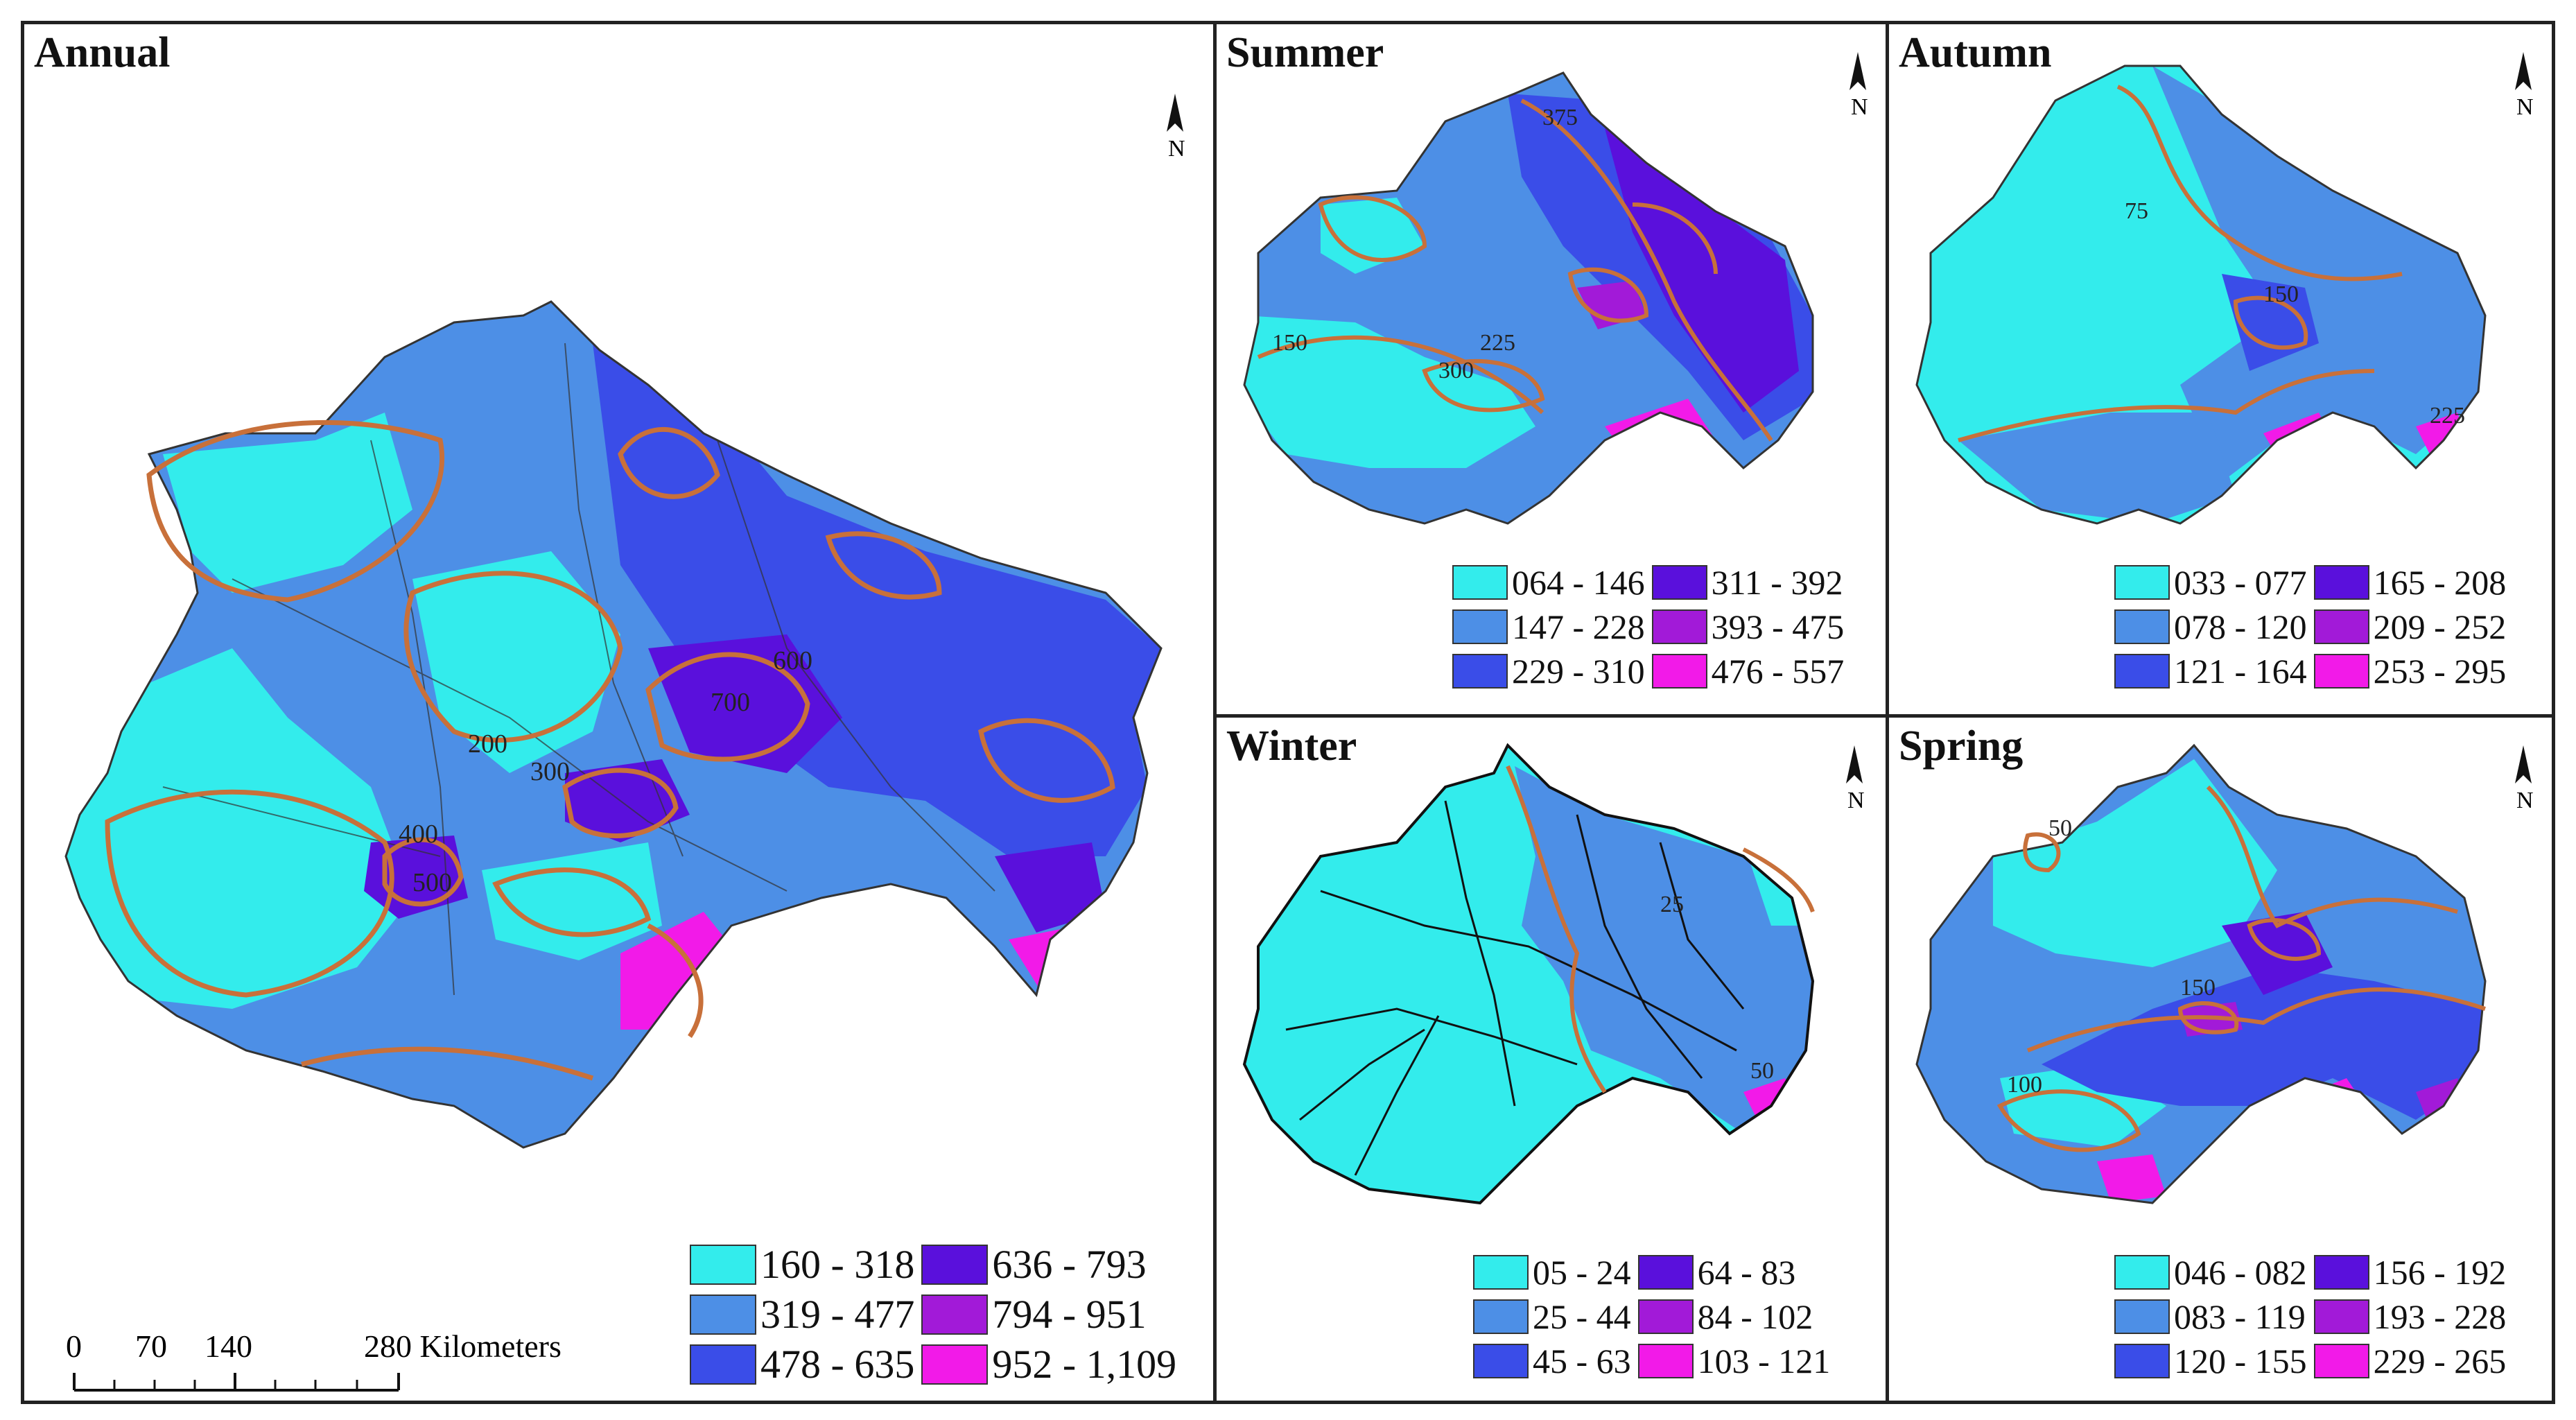  I want to click on legend-label: 229 - 310, so click(1578, 671).